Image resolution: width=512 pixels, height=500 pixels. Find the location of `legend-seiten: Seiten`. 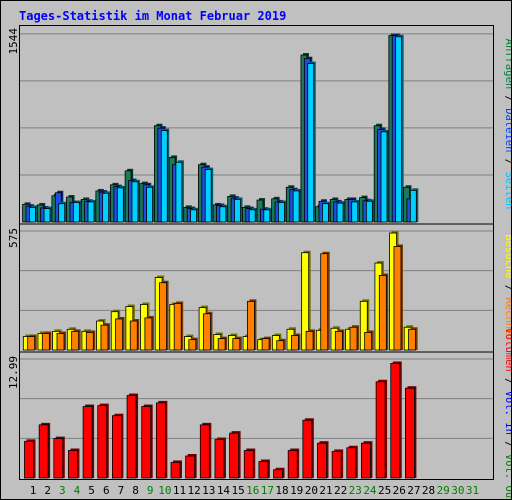

legend-seiten: Seiten is located at coordinates (507, 190).